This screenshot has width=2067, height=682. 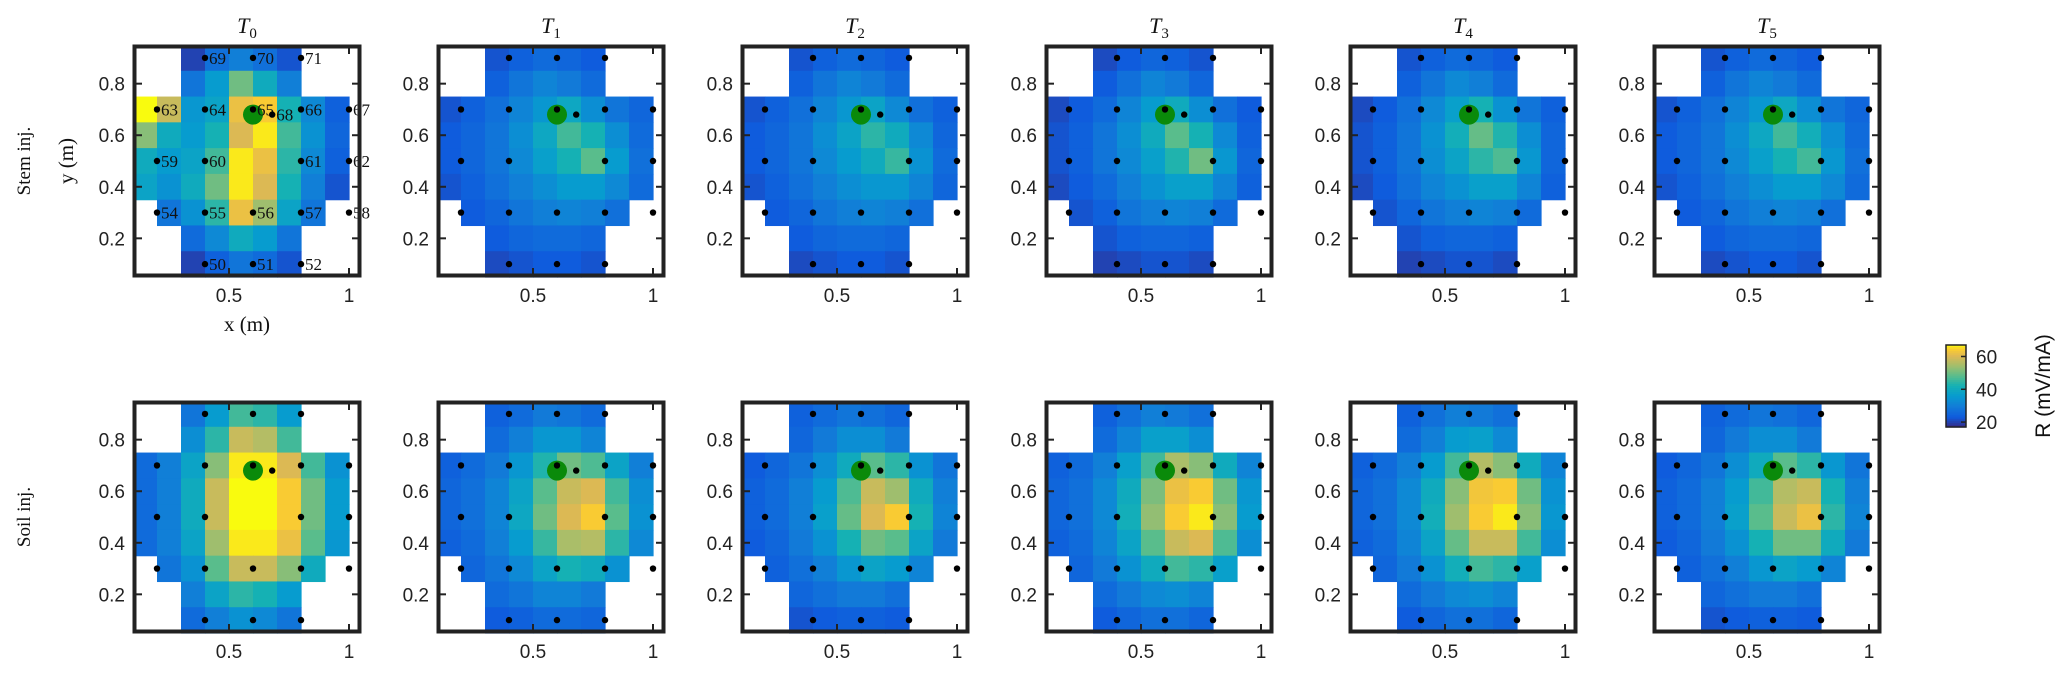 What do you see at coordinates (313, 161) in the screenshot?
I see `electrode-label: 61` at bounding box center [313, 161].